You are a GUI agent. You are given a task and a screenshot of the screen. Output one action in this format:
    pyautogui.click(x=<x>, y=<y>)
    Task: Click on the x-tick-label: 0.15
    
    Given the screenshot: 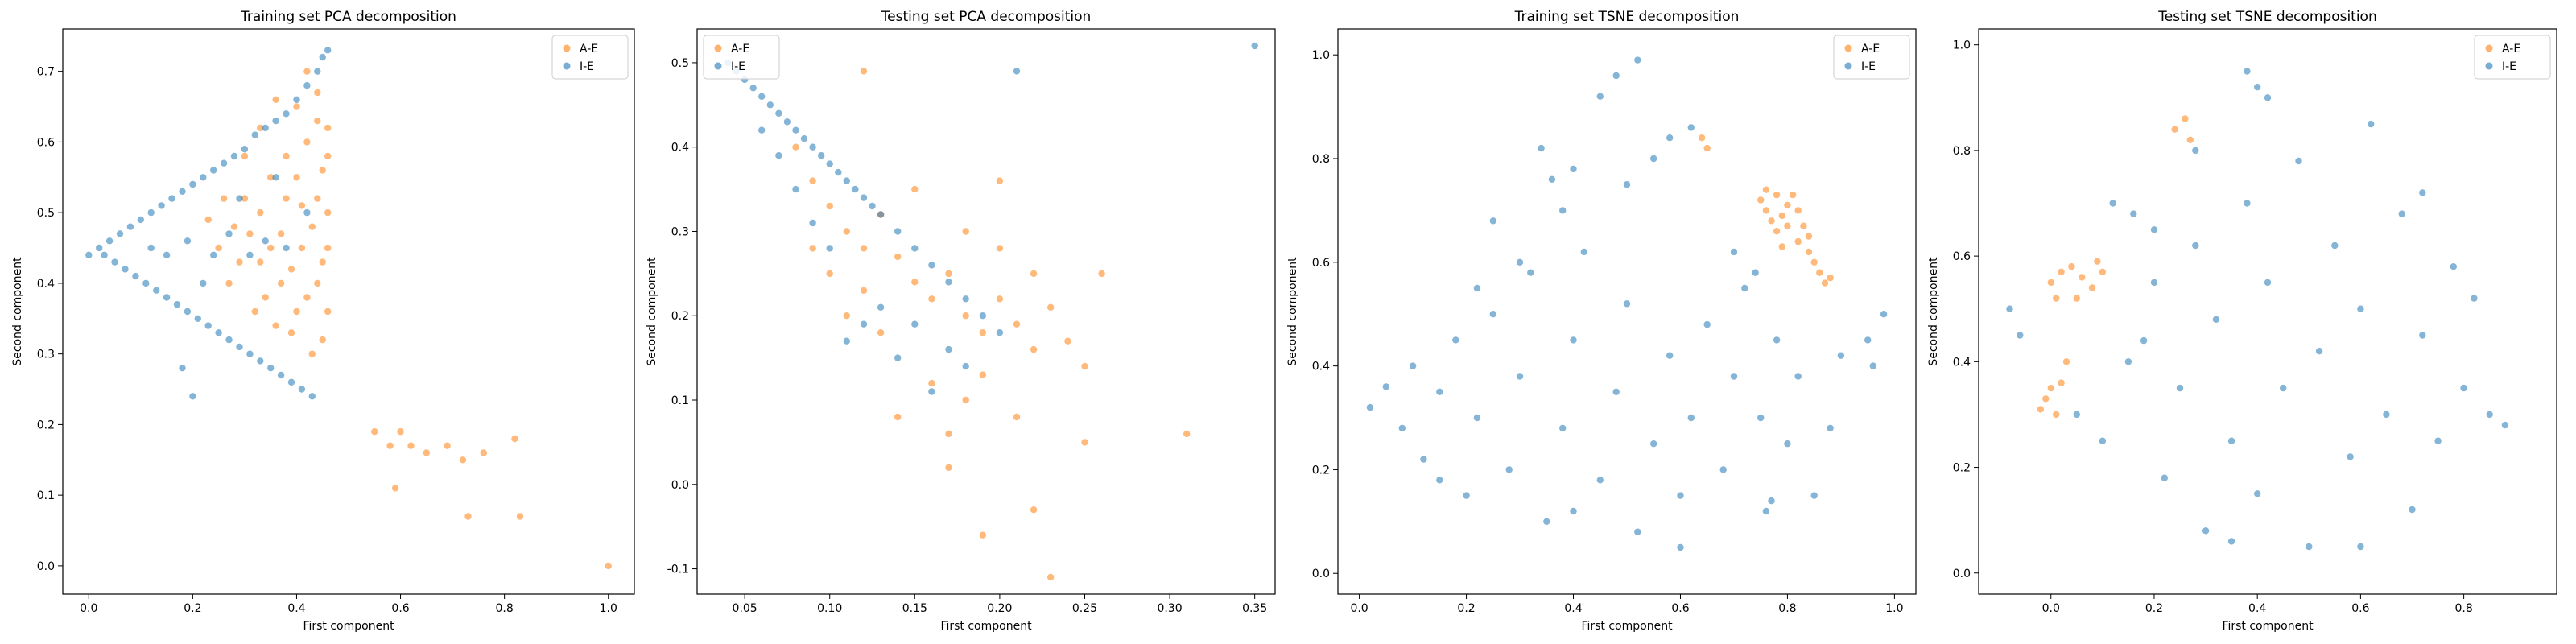 What is the action you would take?
    pyautogui.click(x=914, y=608)
    